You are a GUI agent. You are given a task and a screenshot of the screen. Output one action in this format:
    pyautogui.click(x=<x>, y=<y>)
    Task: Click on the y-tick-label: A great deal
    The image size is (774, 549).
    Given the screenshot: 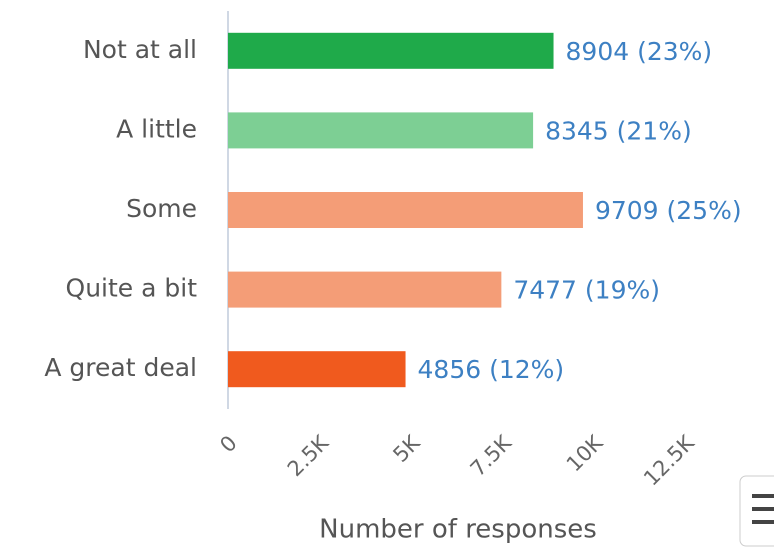 What is the action you would take?
    pyautogui.click(x=120, y=367)
    